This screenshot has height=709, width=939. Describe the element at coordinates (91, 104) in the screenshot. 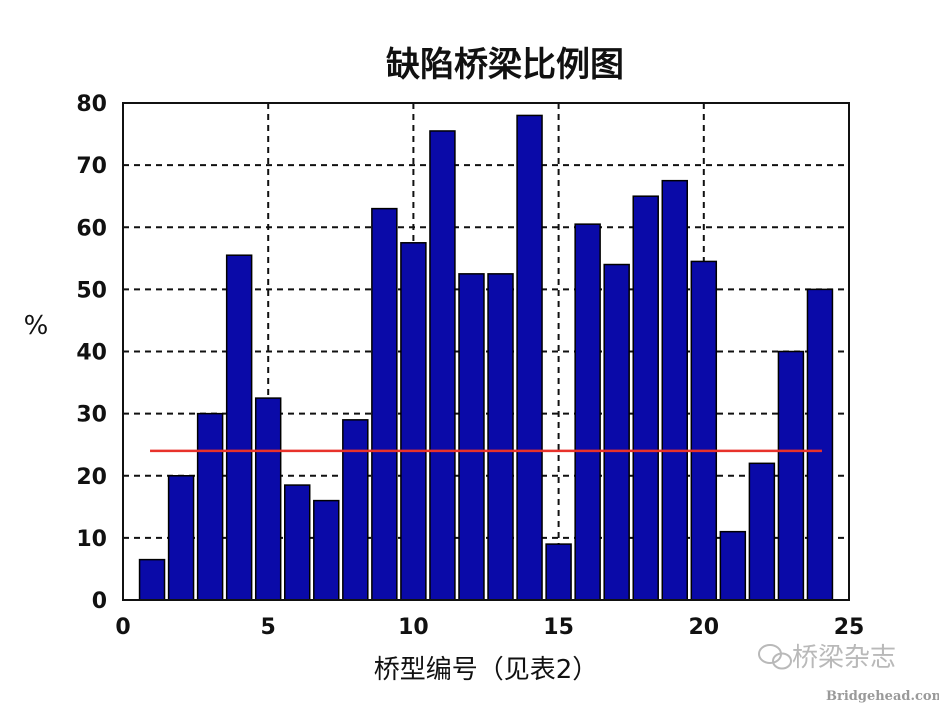

I see `y-tick-label: 80` at that location.